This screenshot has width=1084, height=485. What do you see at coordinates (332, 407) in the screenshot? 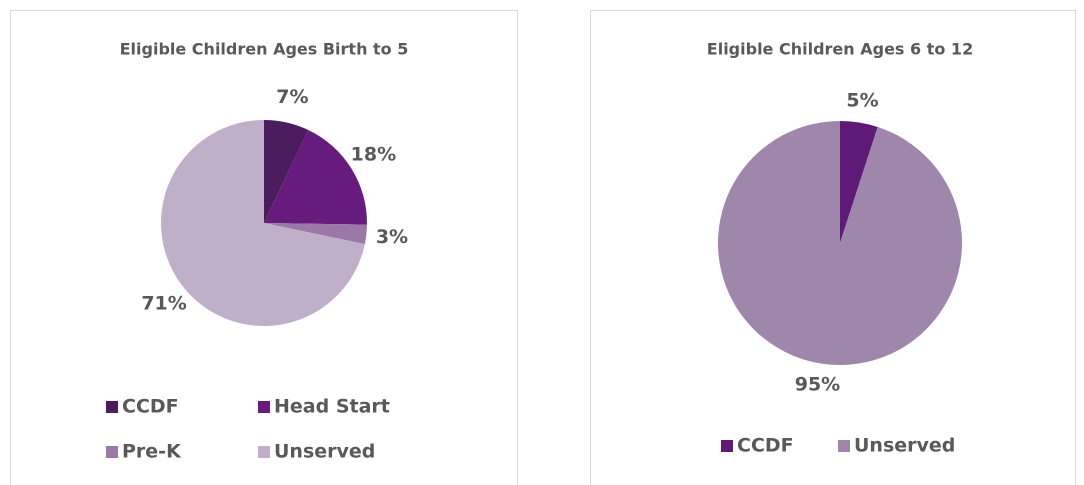
I see `legend-label: Head Start` at bounding box center [332, 407].